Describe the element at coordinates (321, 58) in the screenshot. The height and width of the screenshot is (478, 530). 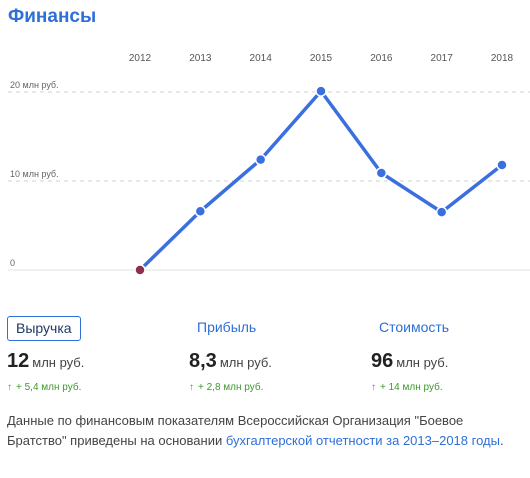
I see `x-tick-label: 2015` at that location.